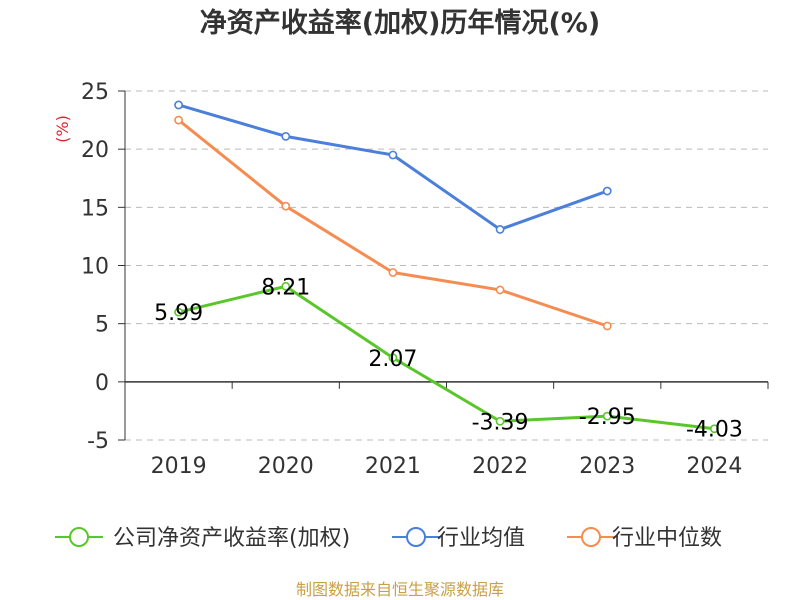 This screenshot has width=800, height=600. I want to click on data-label: -2.95, so click(607, 417).